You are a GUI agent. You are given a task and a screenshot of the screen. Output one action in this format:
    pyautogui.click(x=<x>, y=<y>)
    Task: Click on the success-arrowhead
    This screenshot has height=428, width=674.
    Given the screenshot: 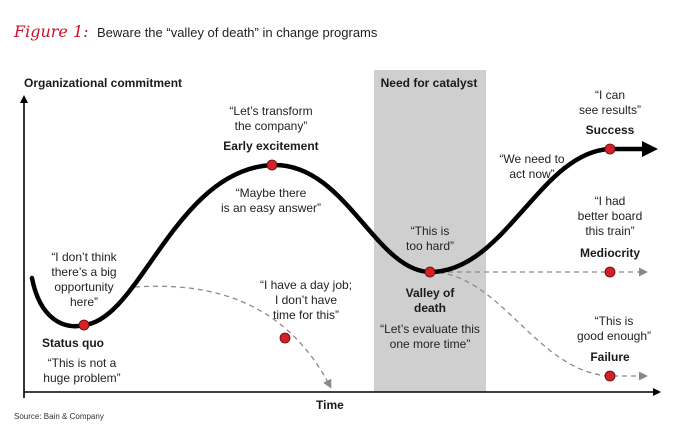 What is the action you would take?
    pyautogui.click(x=650, y=149)
    